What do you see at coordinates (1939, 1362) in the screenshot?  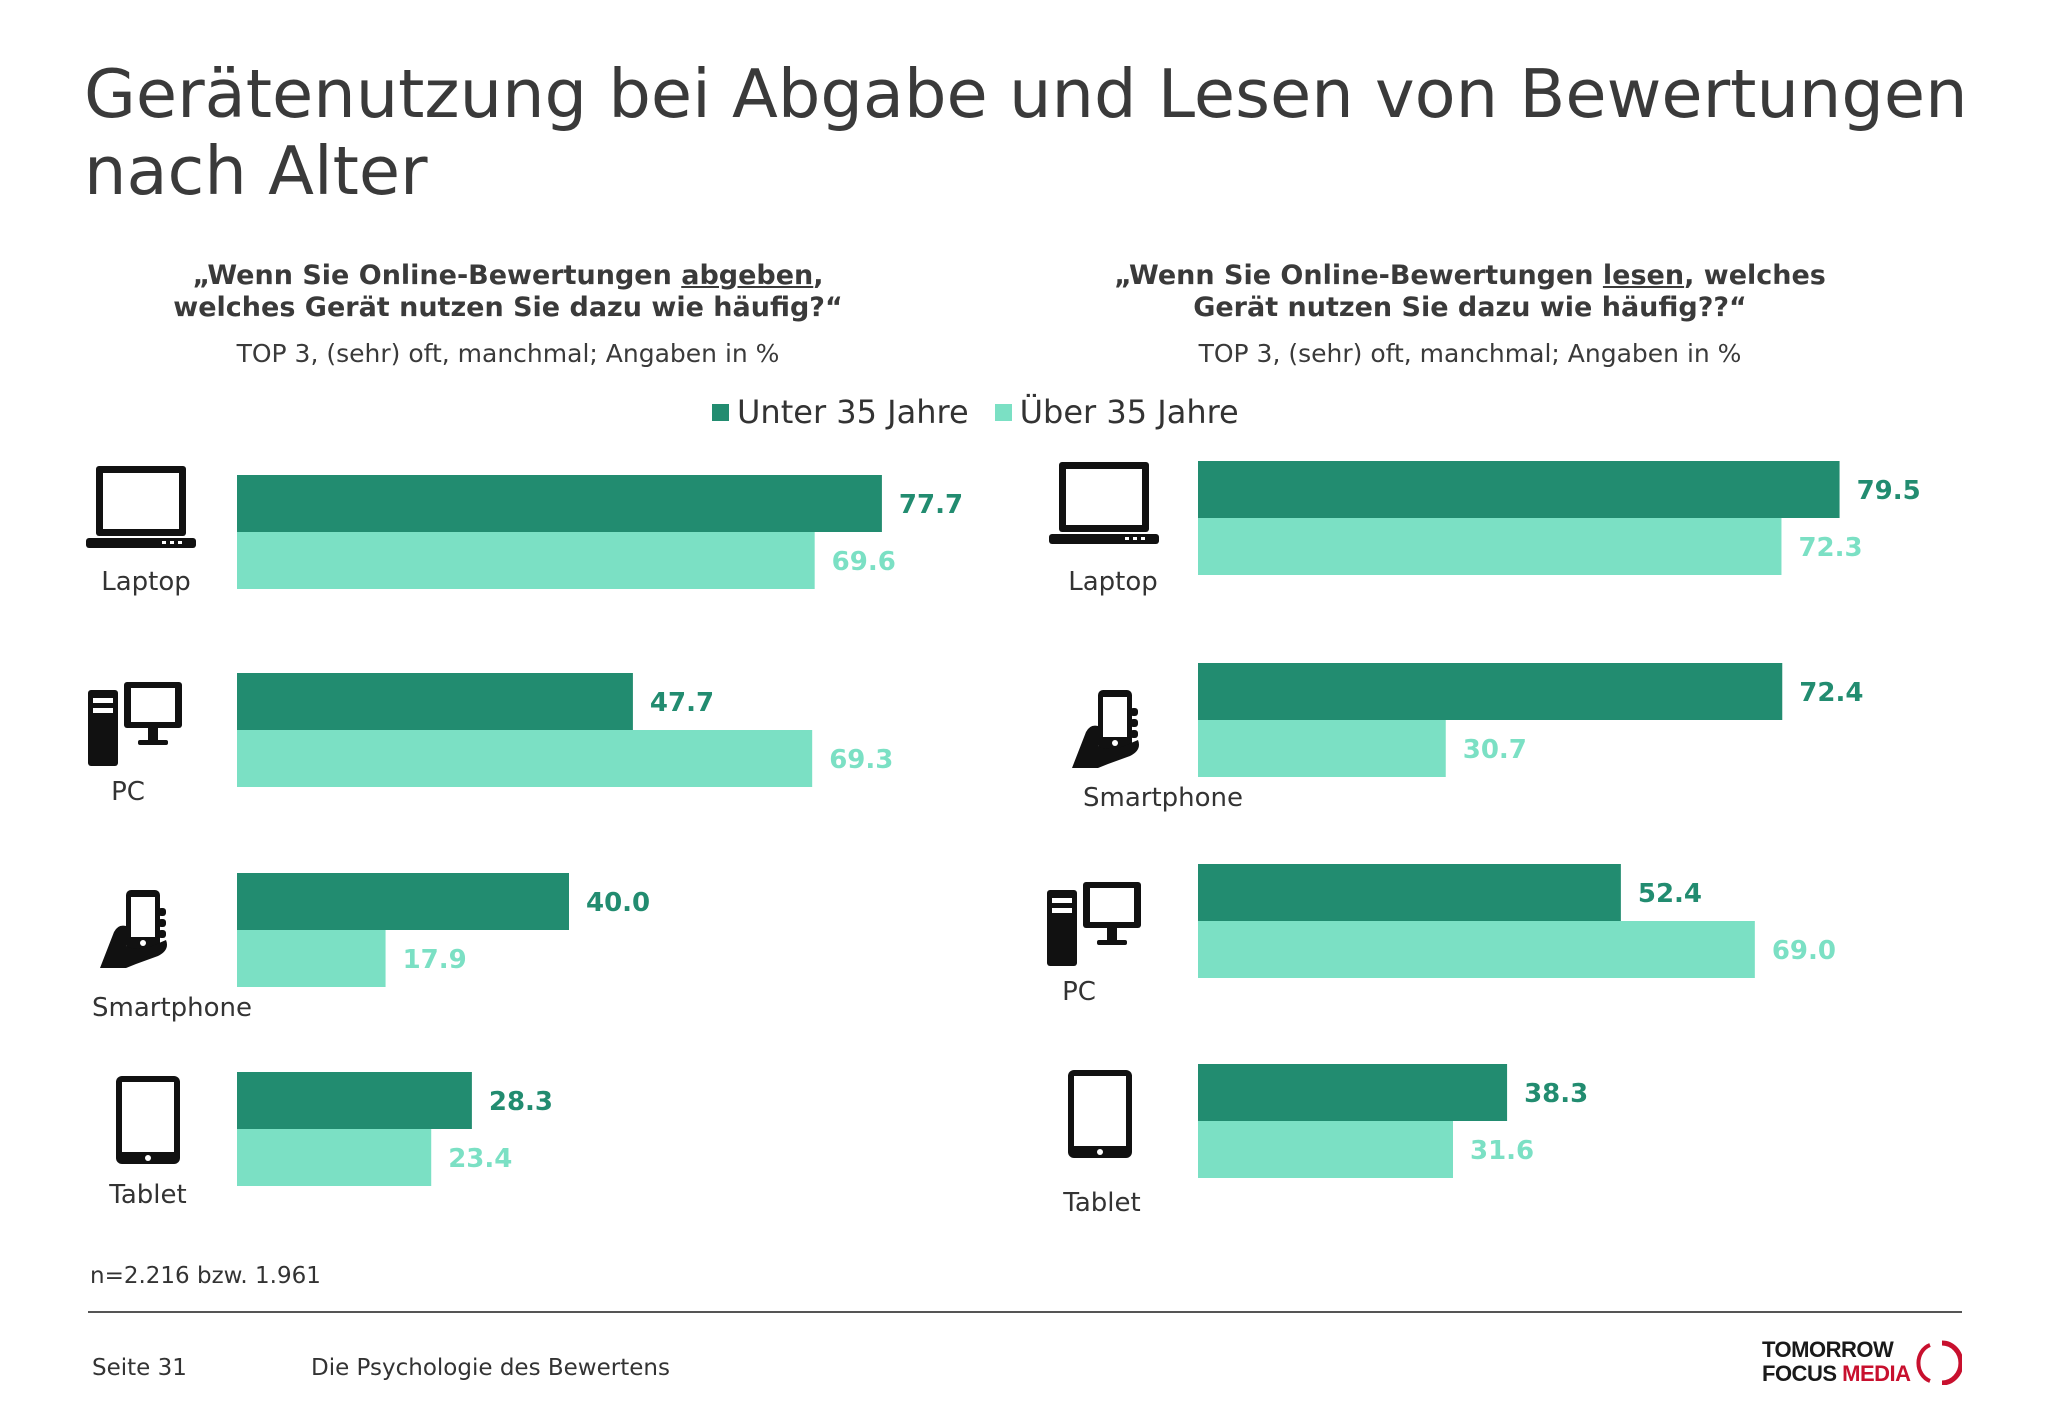 I see `logo-ring-icon` at bounding box center [1939, 1362].